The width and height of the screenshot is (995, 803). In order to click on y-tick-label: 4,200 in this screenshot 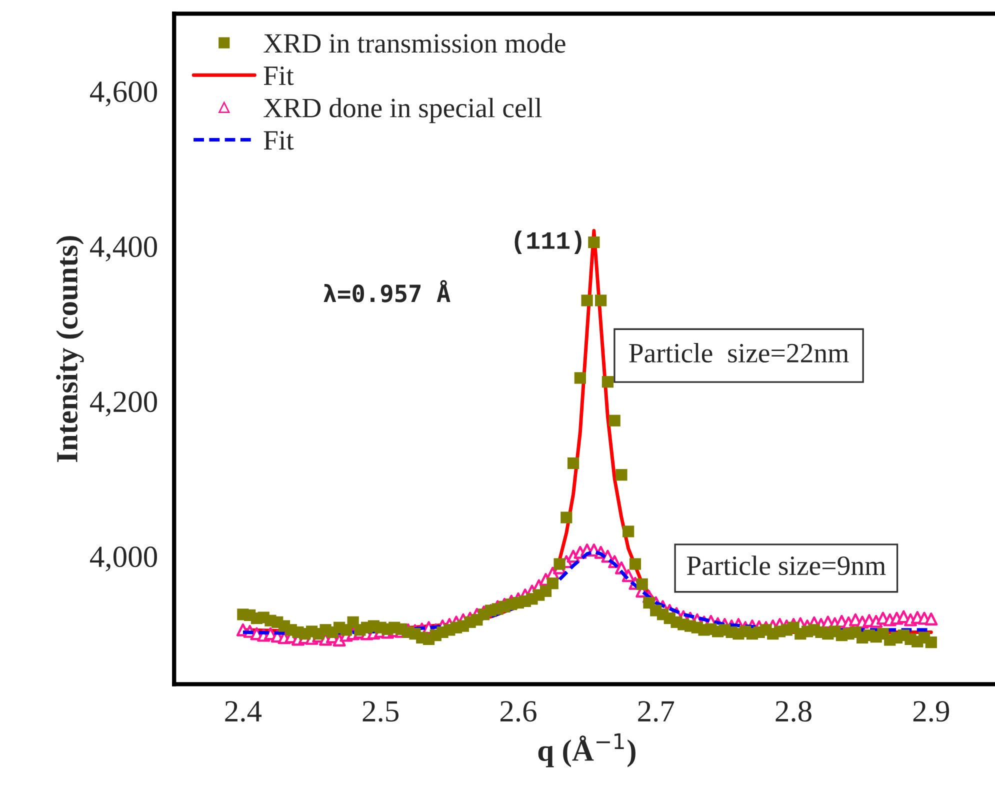, I will do `click(123, 404)`.